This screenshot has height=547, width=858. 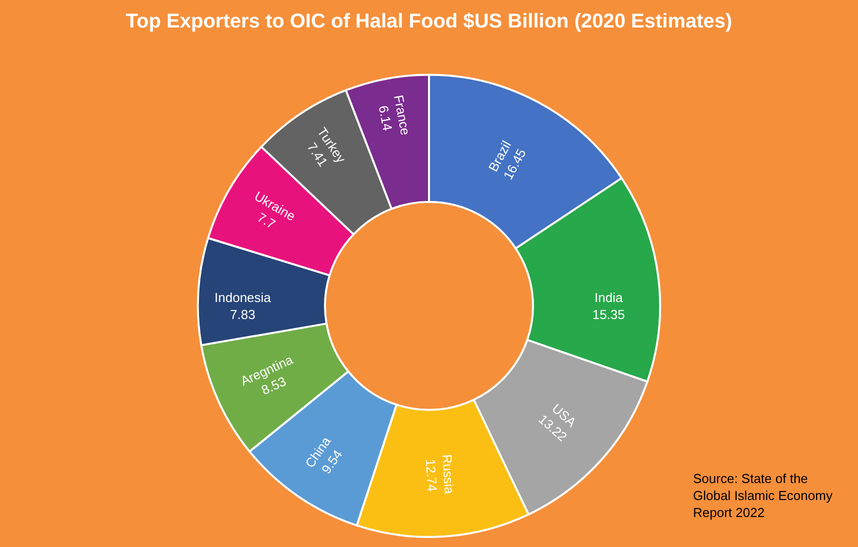 What do you see at coordinates (243, 297) in the screenshot?
I see `slice-label: Indonesia` at bounding box center [243, 297].